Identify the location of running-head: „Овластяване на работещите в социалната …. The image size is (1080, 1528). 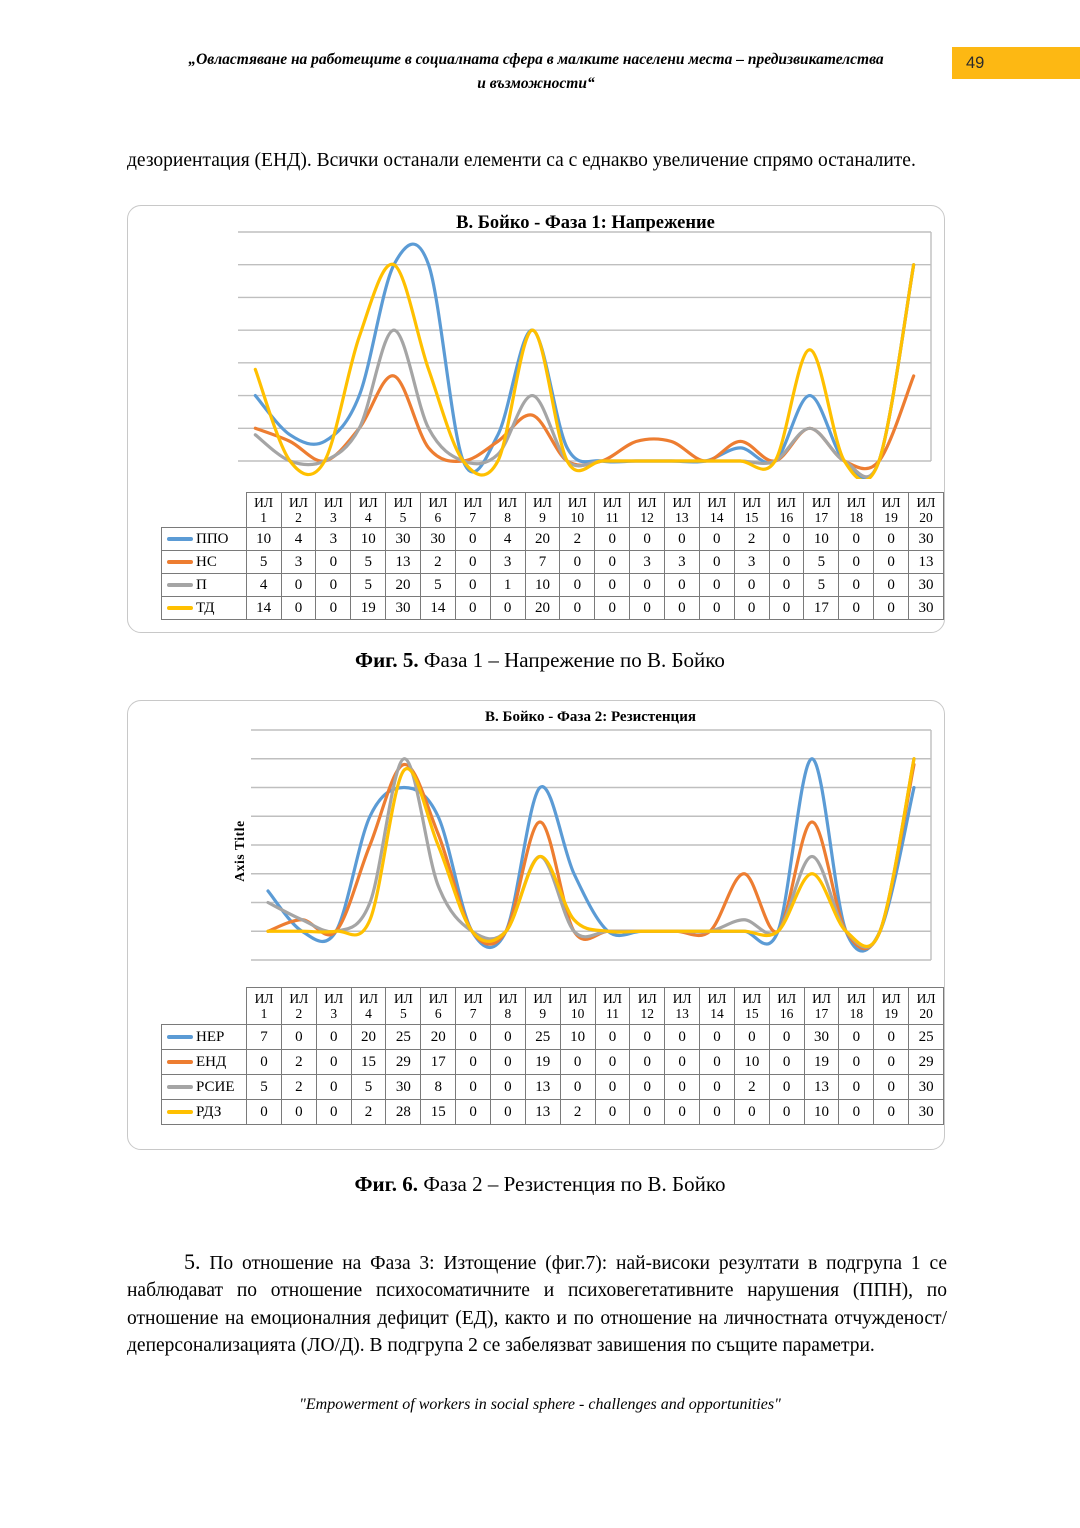
(536, 72).